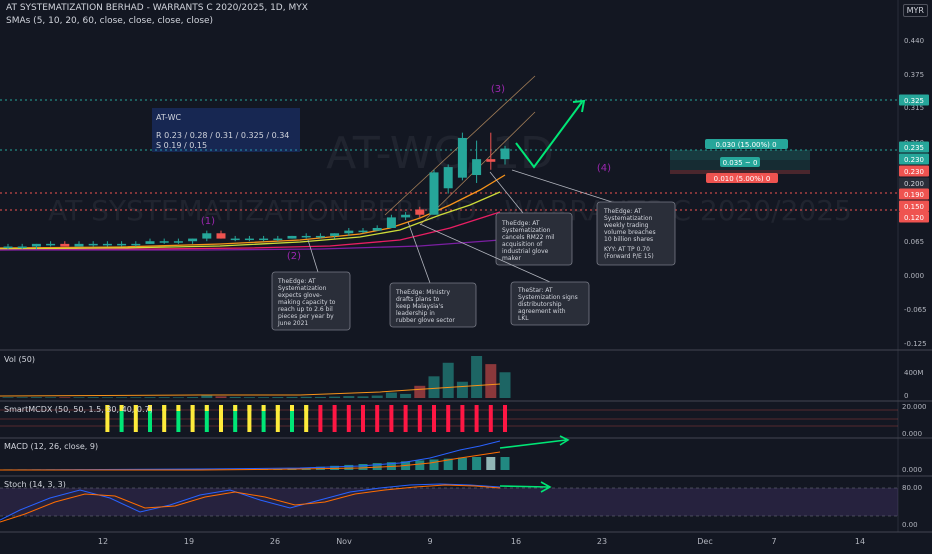 The image size is (932, 554). Describe the element at coordinates (78, 409) in the screenshot. I see `smartmcdx-pane-label: SmartMCDX (50, 50, 1.5, 30, 40, 0.7)` at that location.